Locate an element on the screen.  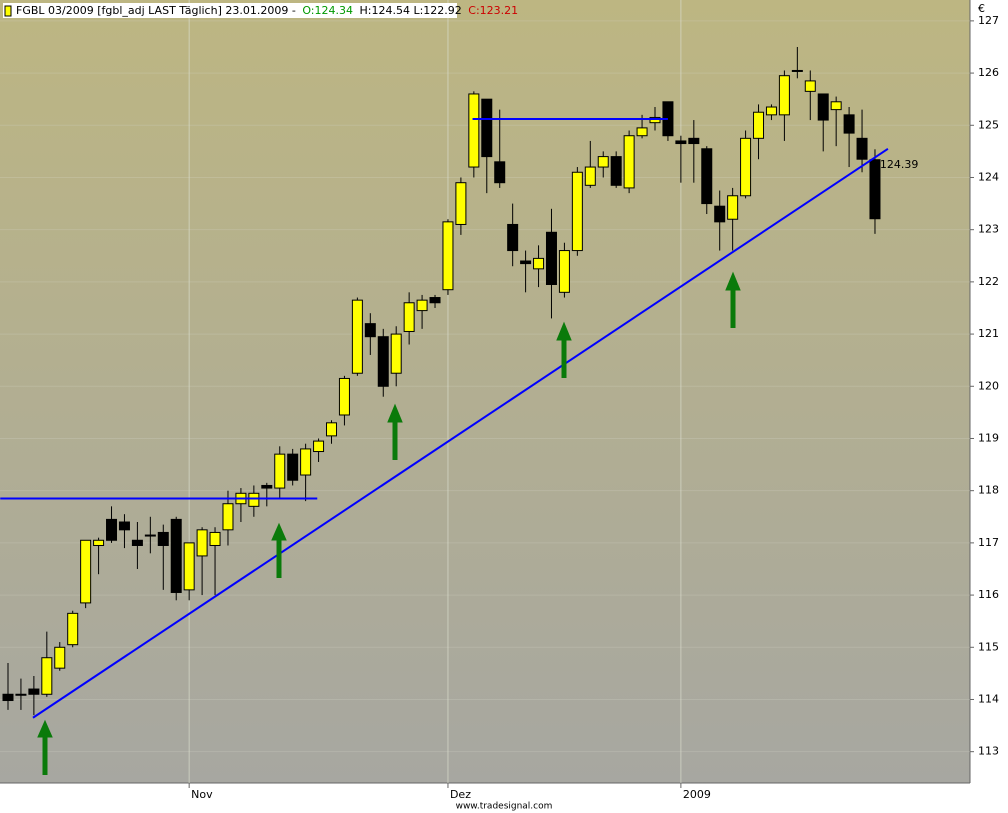
header-open: O:124.34 is located at coordinates (327, 10).